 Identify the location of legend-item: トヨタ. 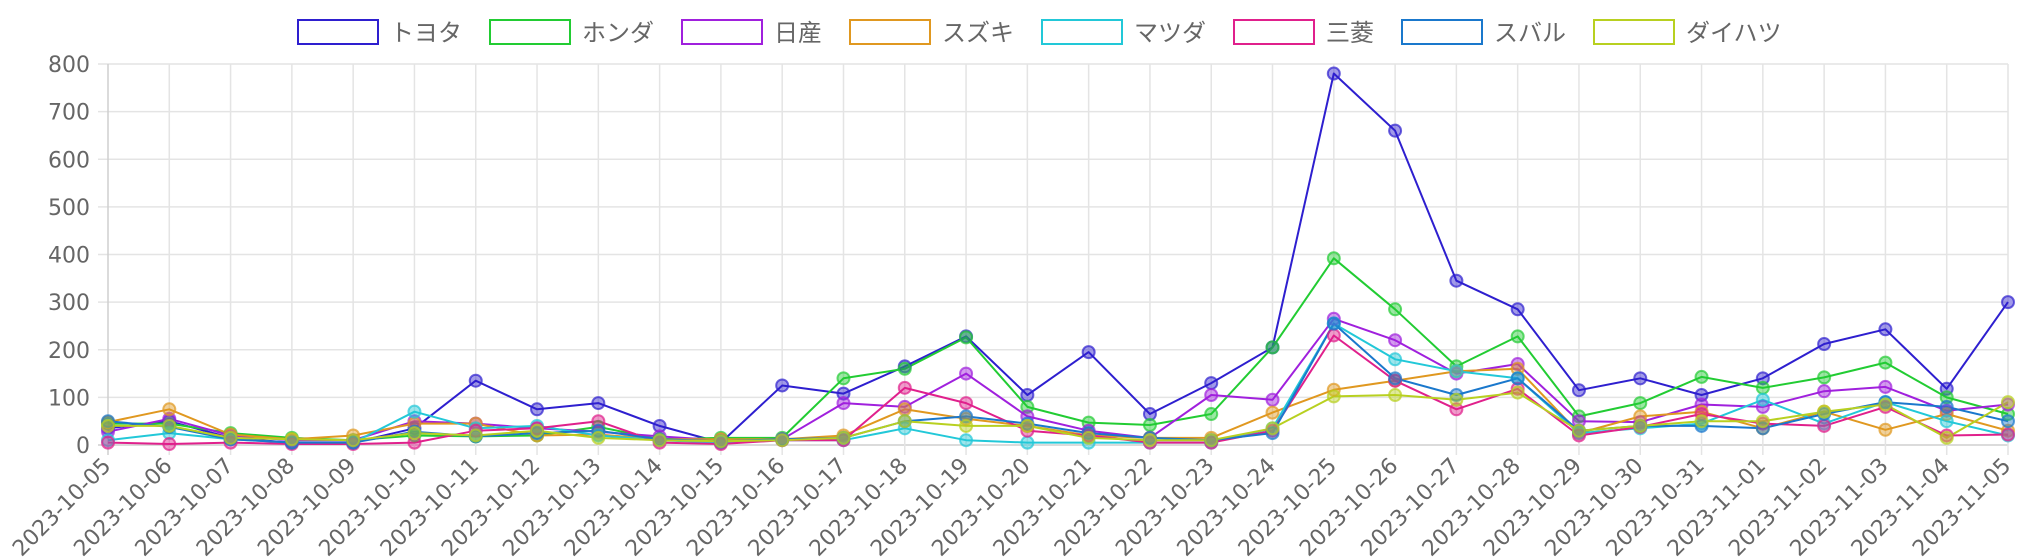
(379, 33).